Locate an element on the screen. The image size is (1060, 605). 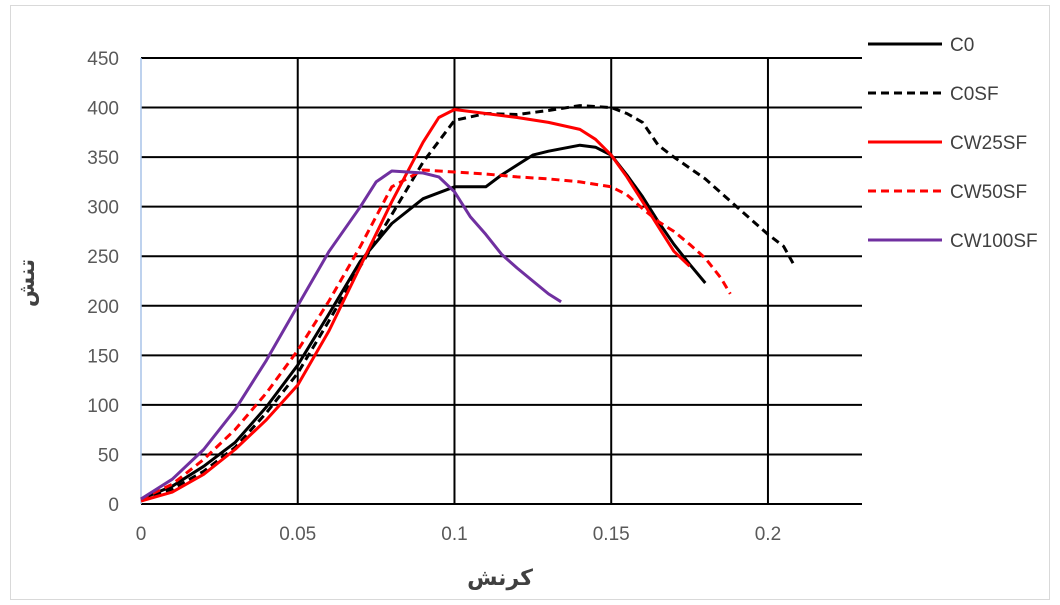
x-tick-label: 0.2 is located at coordinates (768, 534).